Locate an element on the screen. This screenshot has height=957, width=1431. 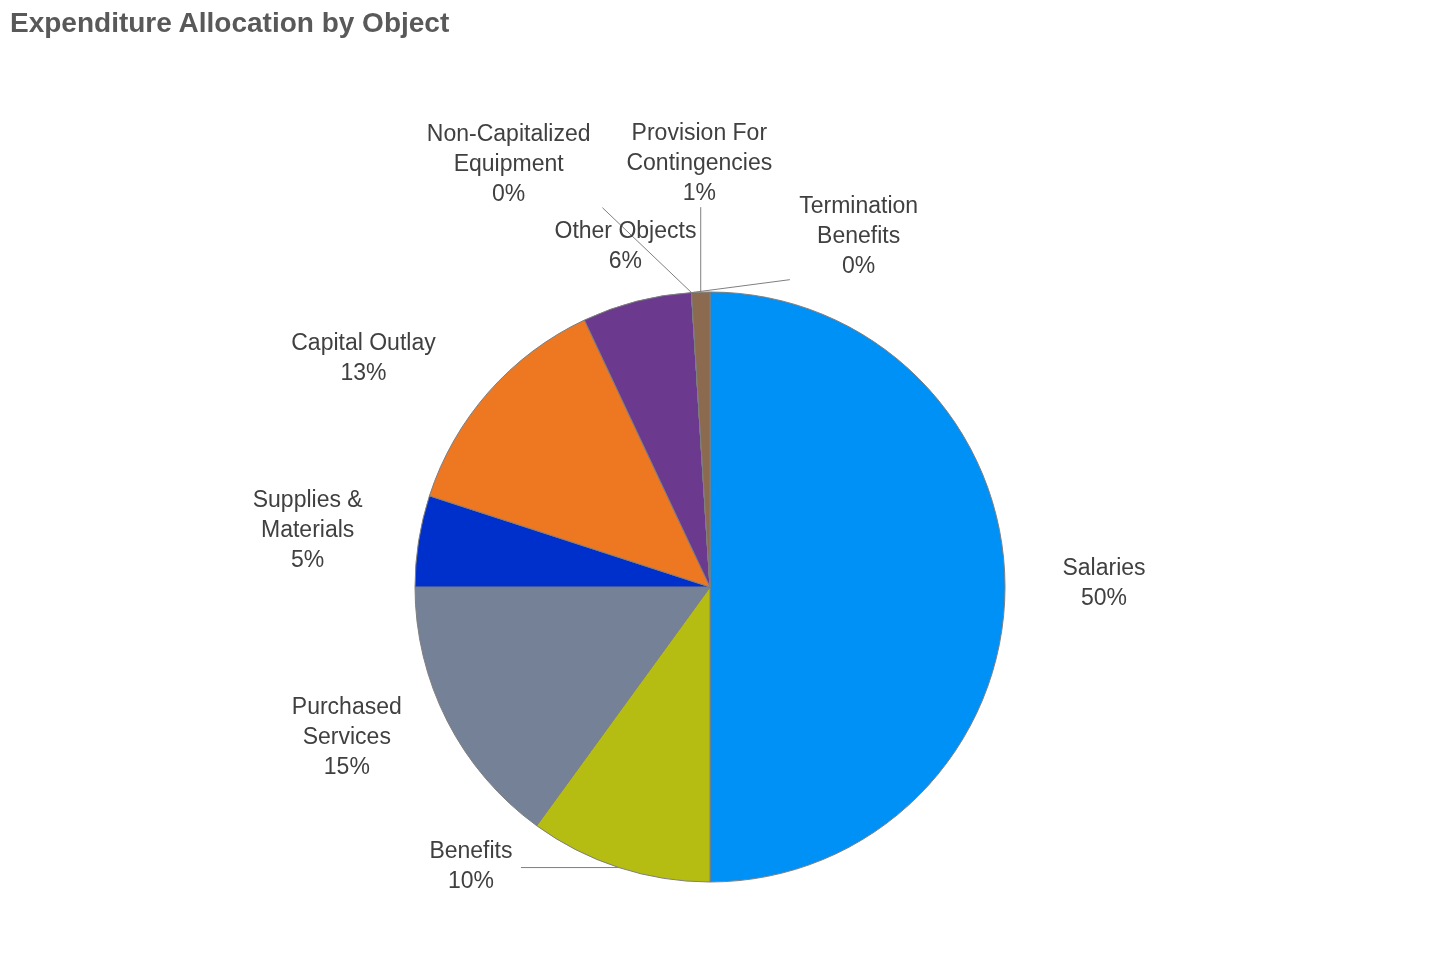
slice-label: Supplies & Materials is located at coordinates (307, 513).